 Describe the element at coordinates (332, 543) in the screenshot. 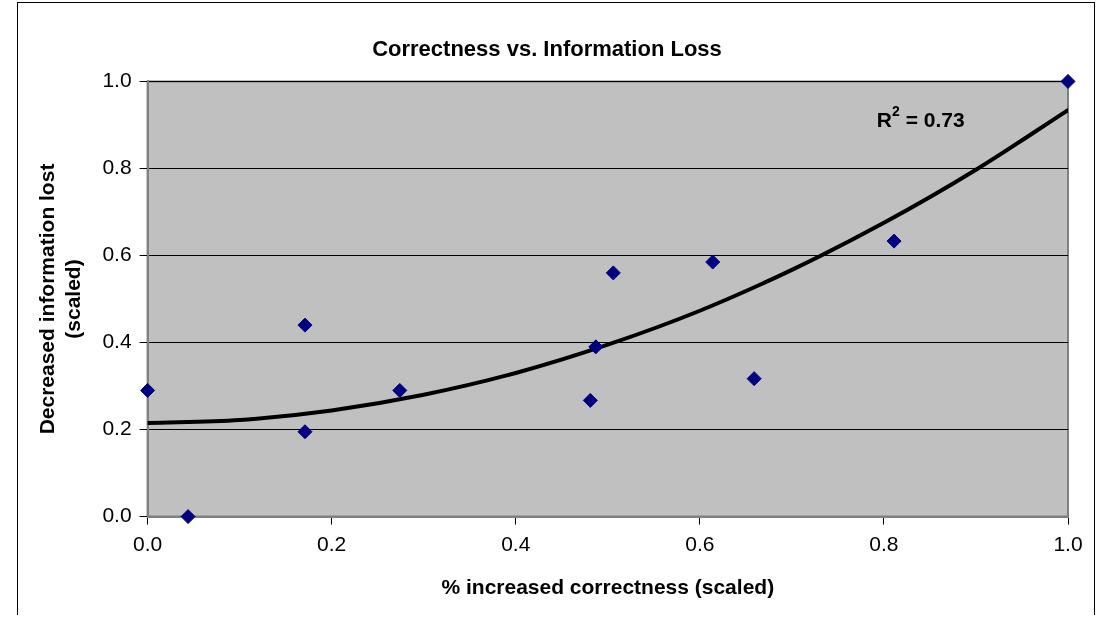

I see `x-tick-label: 0.2` at that location.